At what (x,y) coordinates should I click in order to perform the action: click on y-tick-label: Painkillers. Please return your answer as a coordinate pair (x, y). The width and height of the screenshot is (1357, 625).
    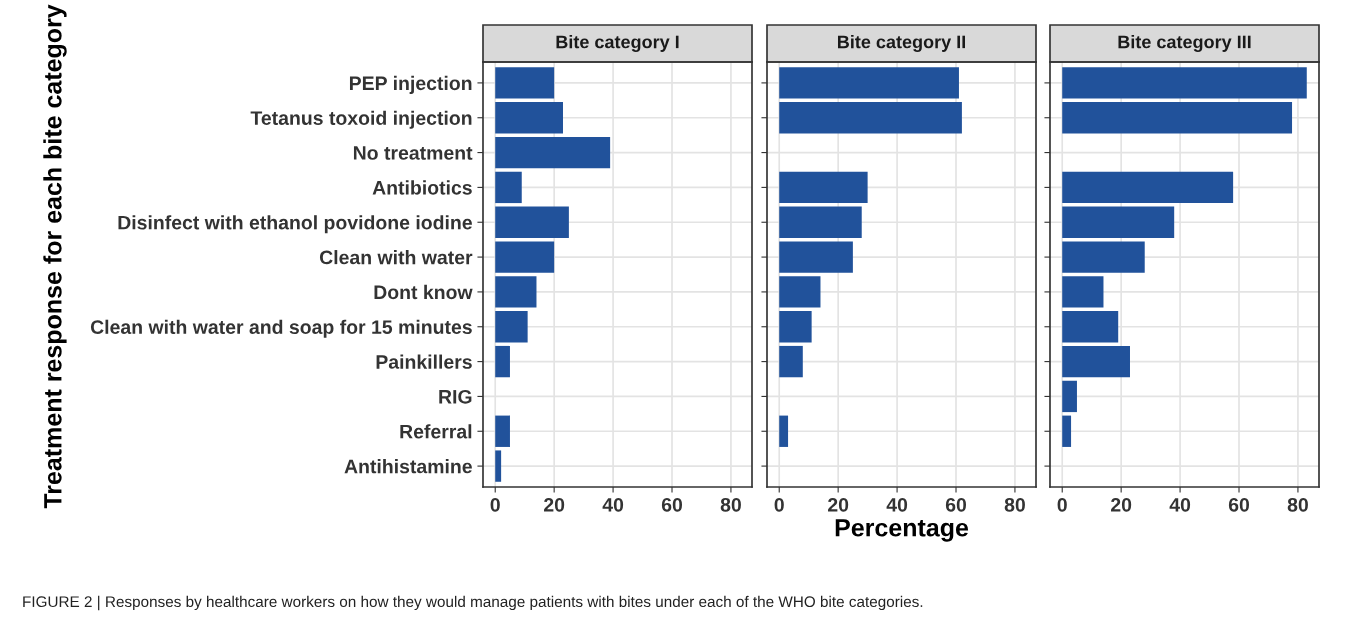
    Looking at the image, I should click on (424, 361).